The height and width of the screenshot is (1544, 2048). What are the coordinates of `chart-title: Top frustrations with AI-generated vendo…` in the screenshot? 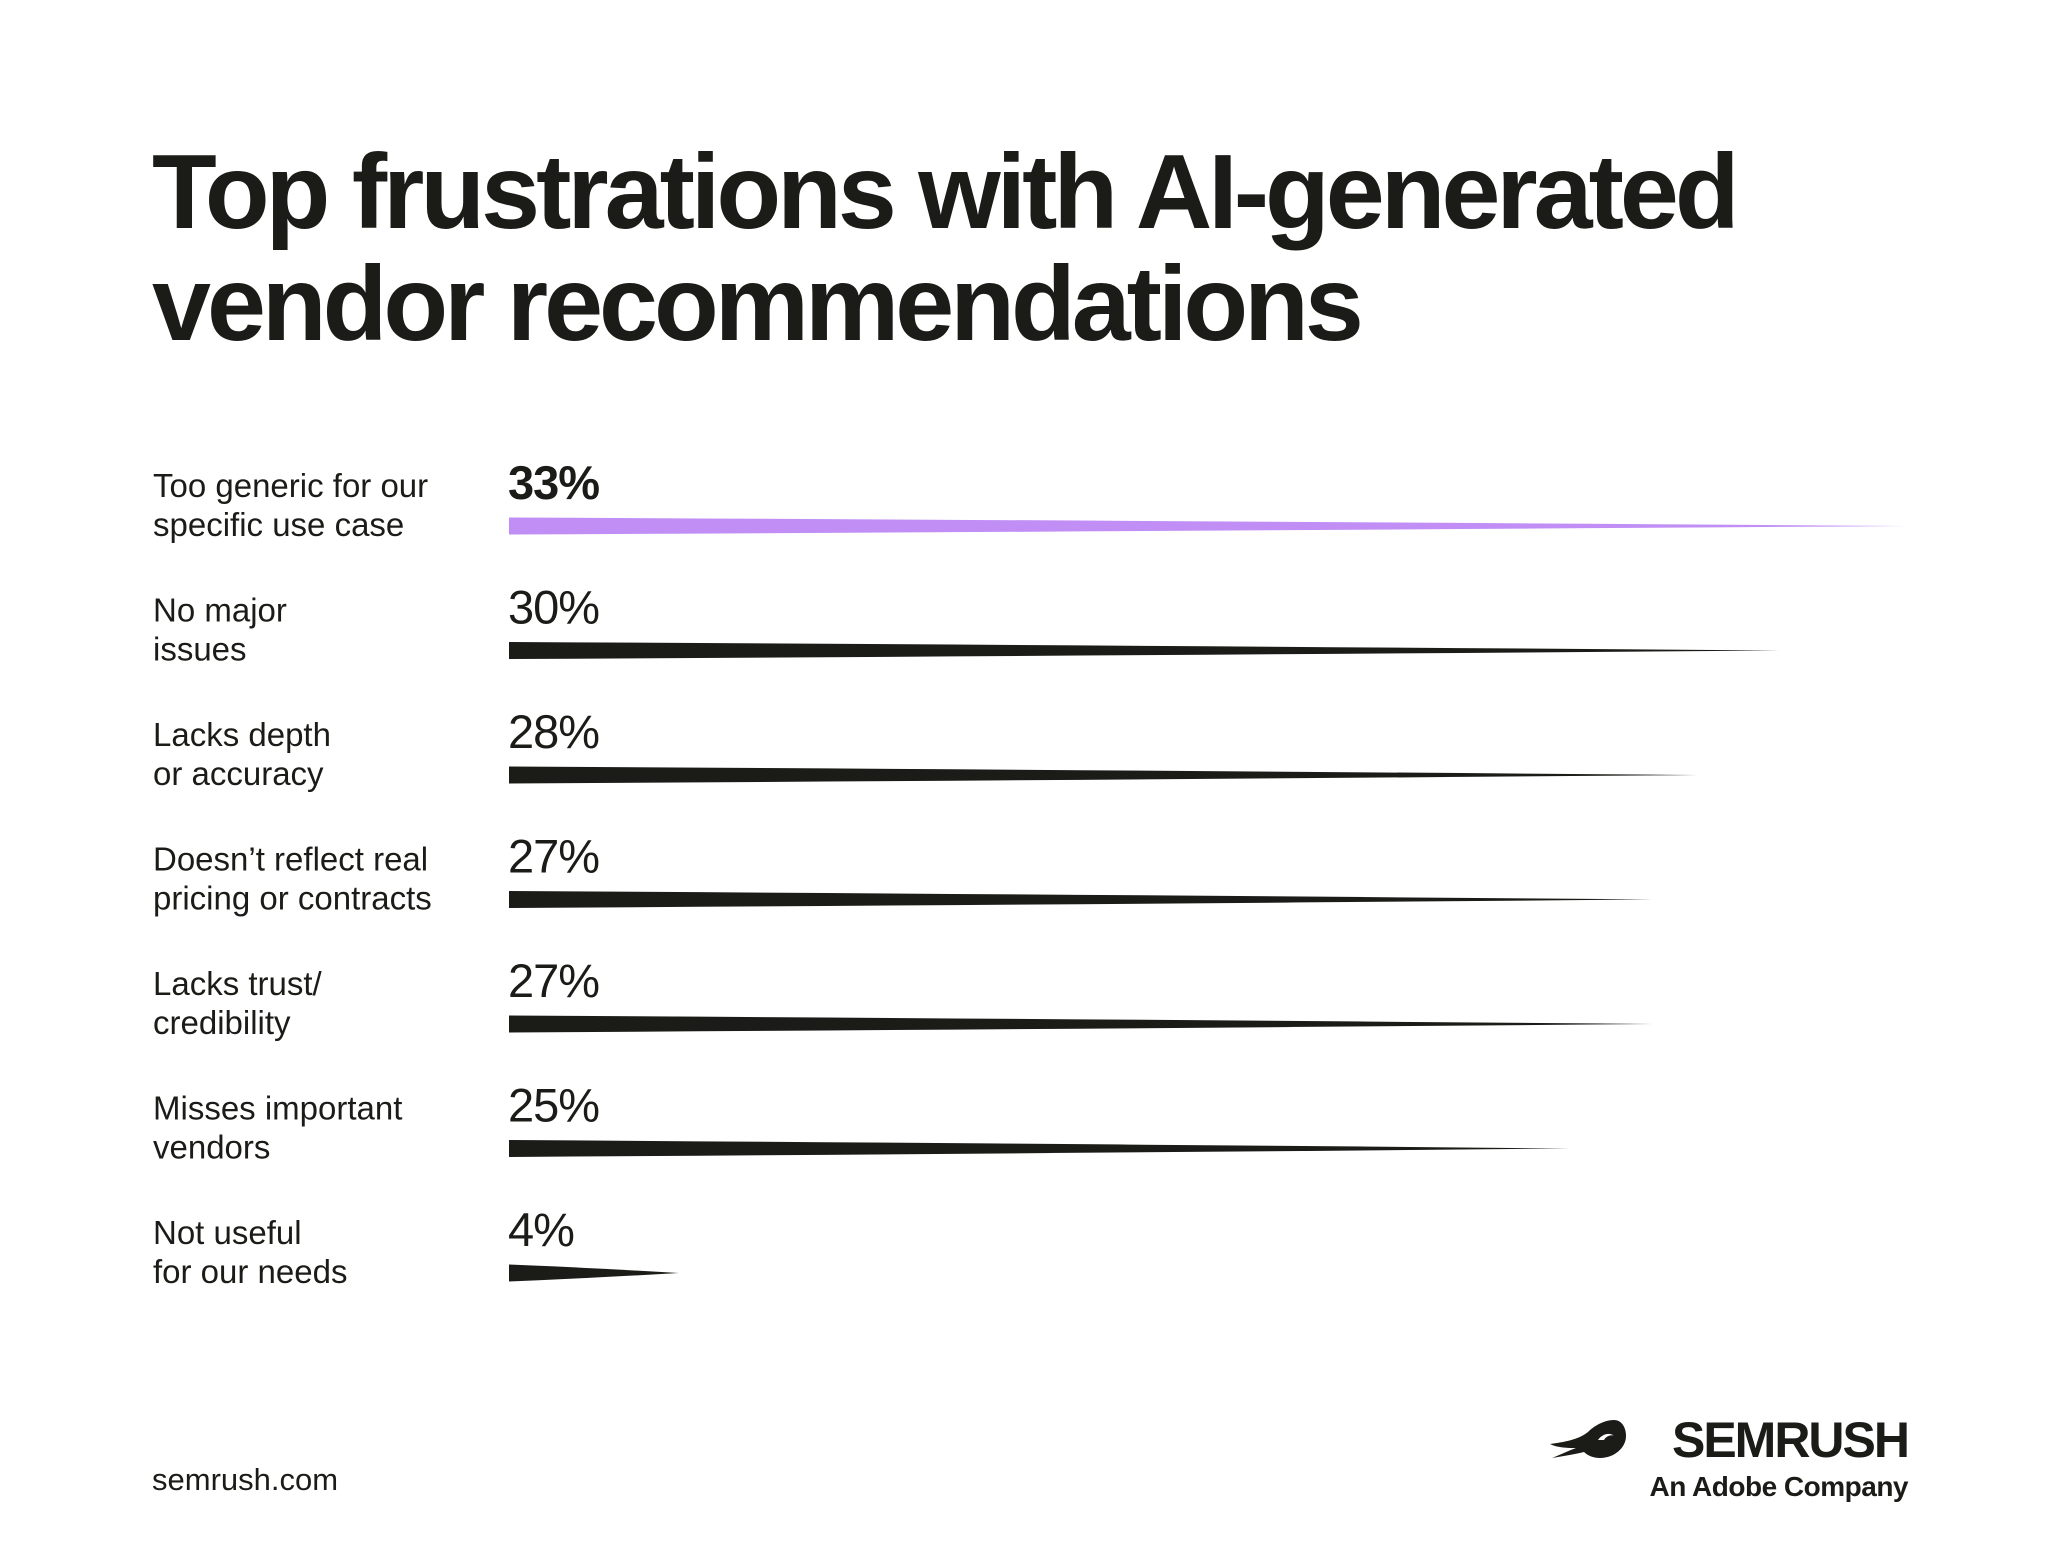 It's located at (1032, 248).